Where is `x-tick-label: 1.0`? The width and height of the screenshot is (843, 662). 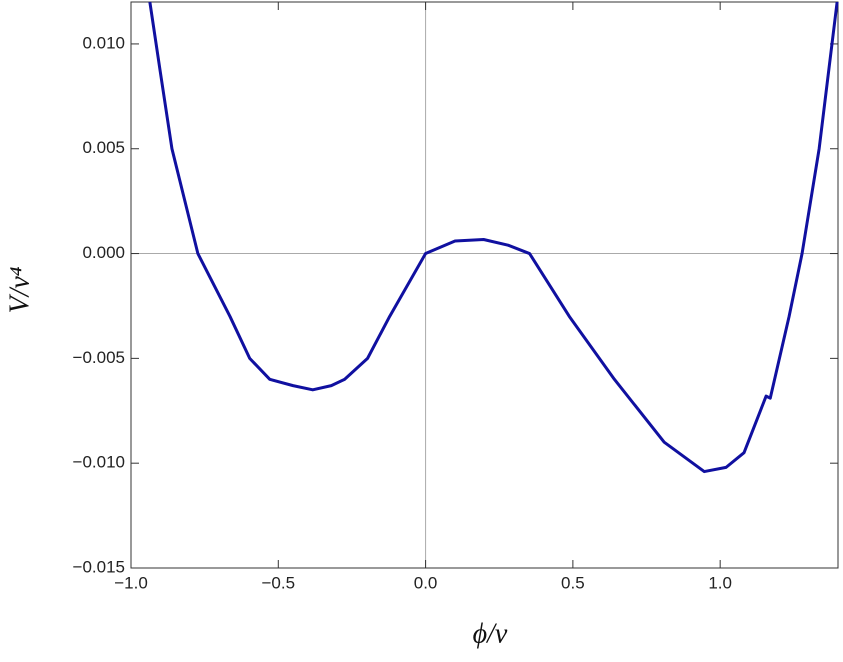 x-tick-label: 1.0 is located at coordinates (720, 582).